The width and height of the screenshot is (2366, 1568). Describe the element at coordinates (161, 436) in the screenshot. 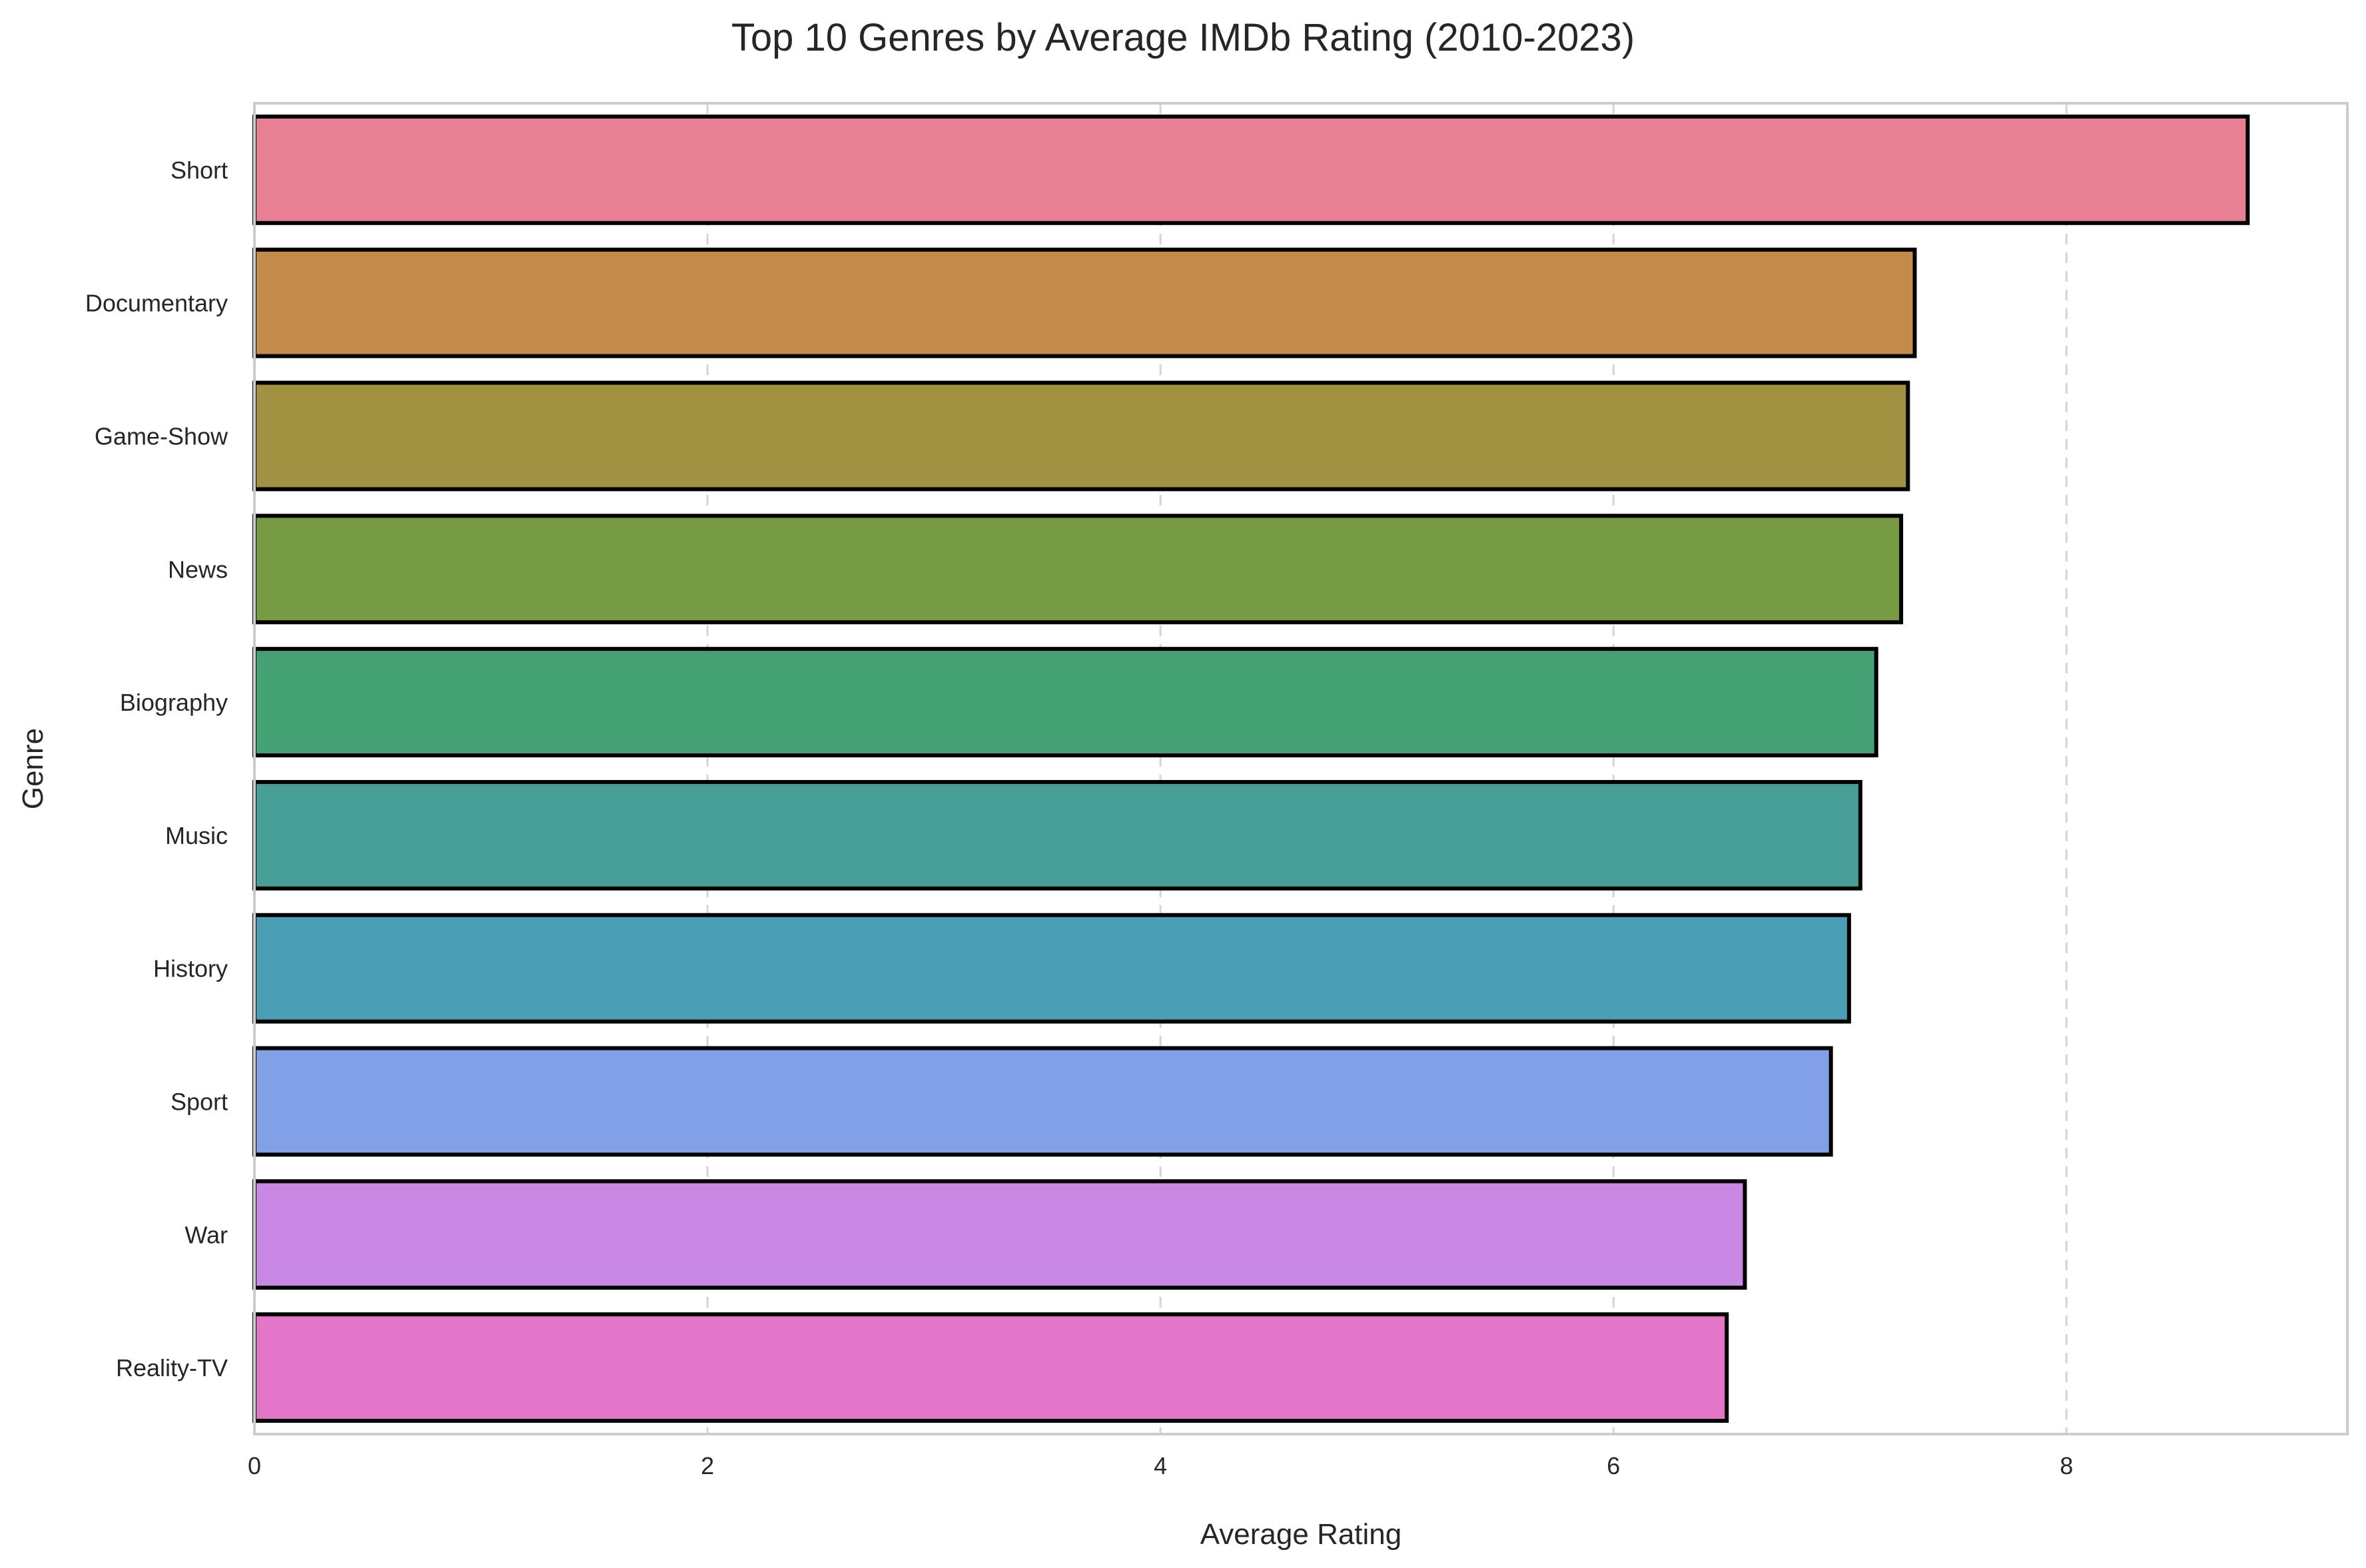

I see `y-tick-label: Game-Show` at that location.